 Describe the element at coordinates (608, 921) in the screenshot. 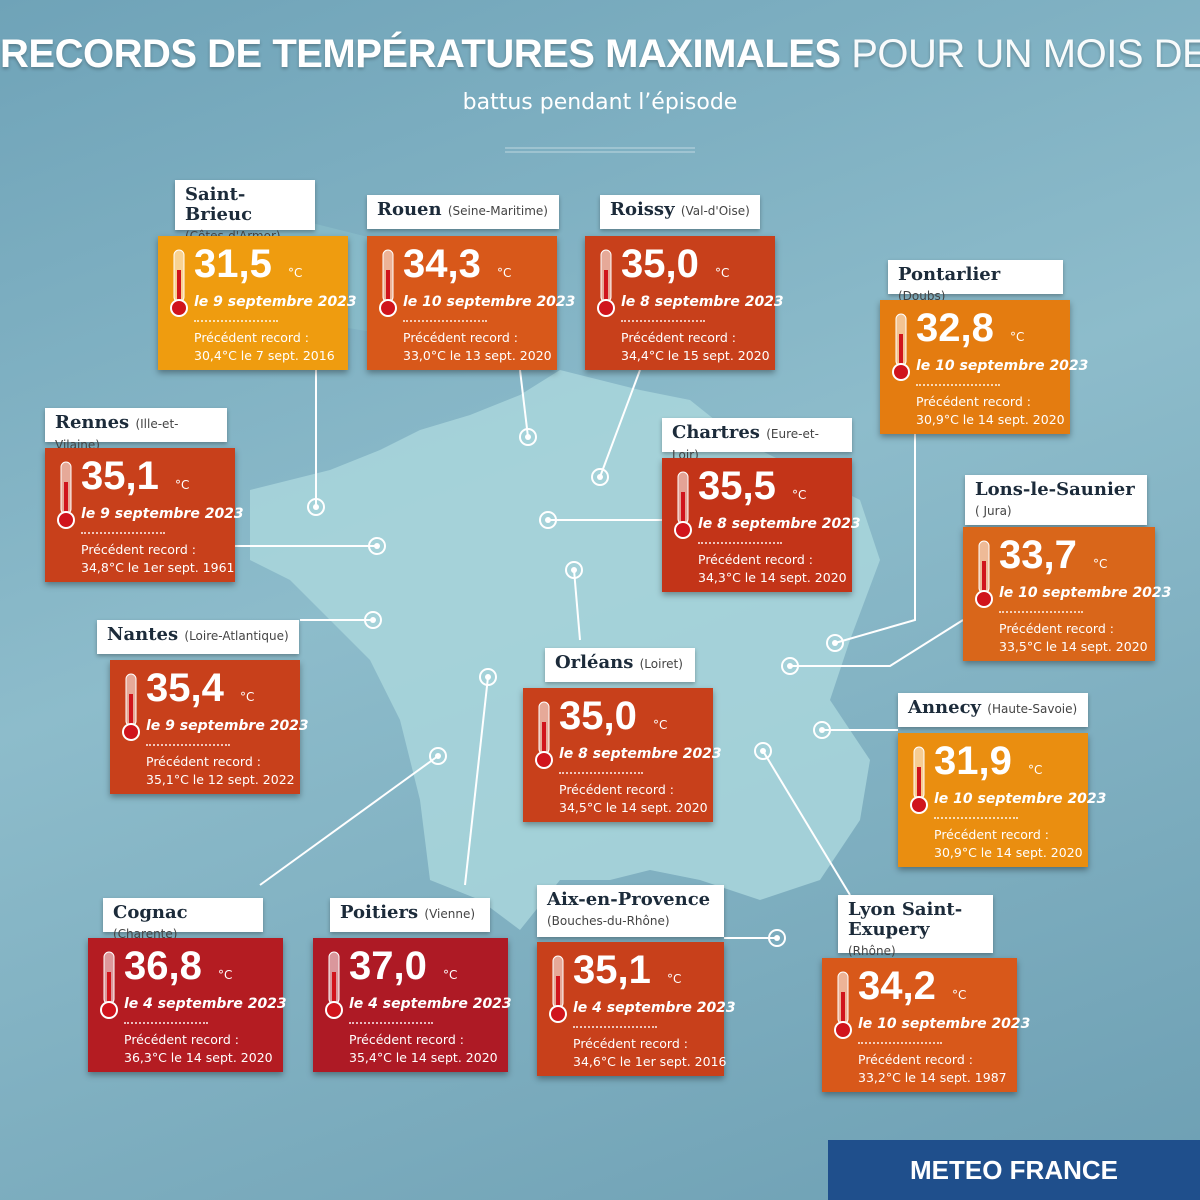

I see `department: (Bouches-du-Rhône)` at that location.